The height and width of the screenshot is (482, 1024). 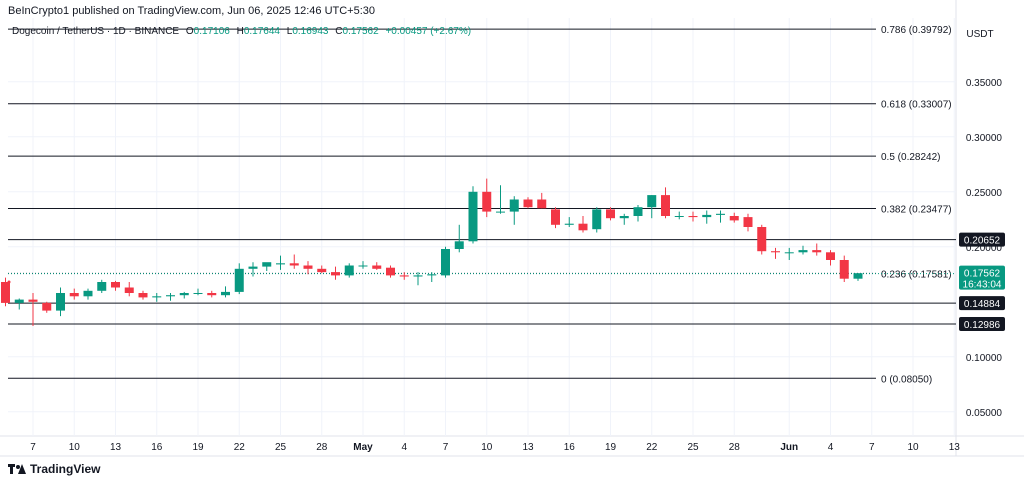 What do you see at coordinates (240, 447) in the screenshot?
I see `x-tick-label: 22` at bounding box center [240, 447].